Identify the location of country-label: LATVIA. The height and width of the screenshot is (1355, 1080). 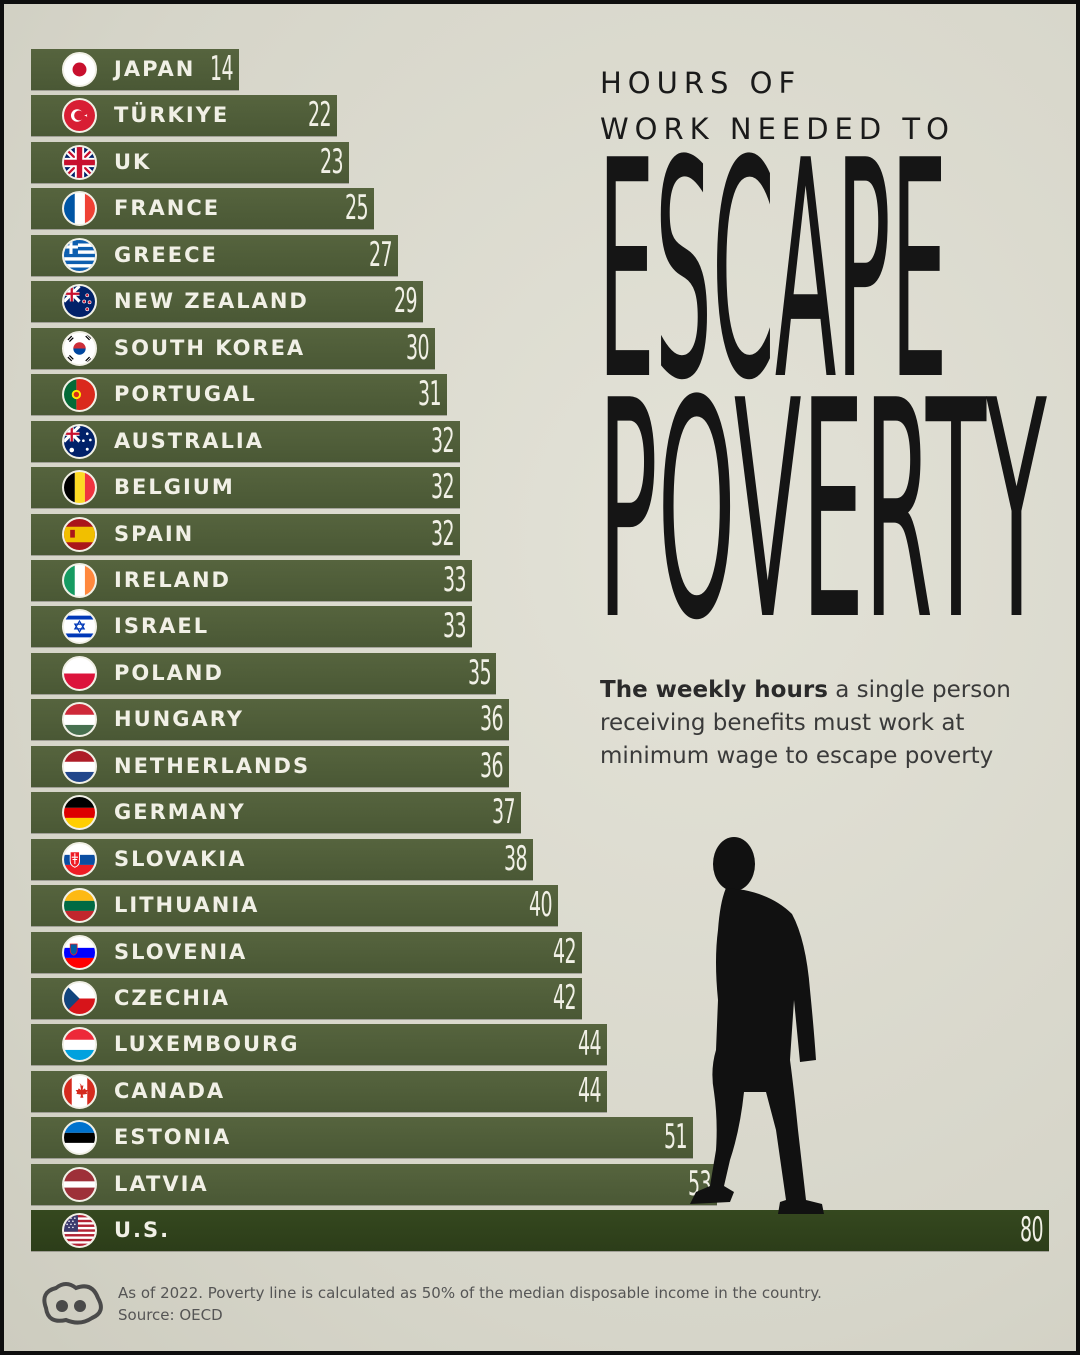
(161, 1183).